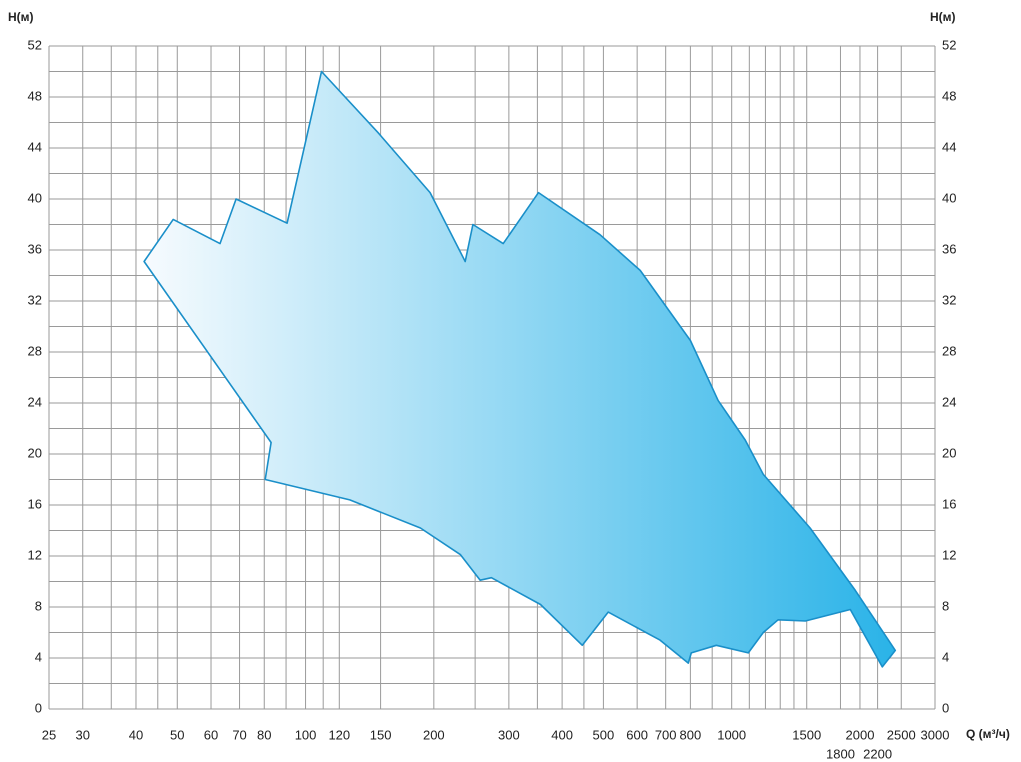  What do you see at coordinates (731, 734) in the screenshot?
I see `x-tick-label: 1000` at bounding box center [731, 734].